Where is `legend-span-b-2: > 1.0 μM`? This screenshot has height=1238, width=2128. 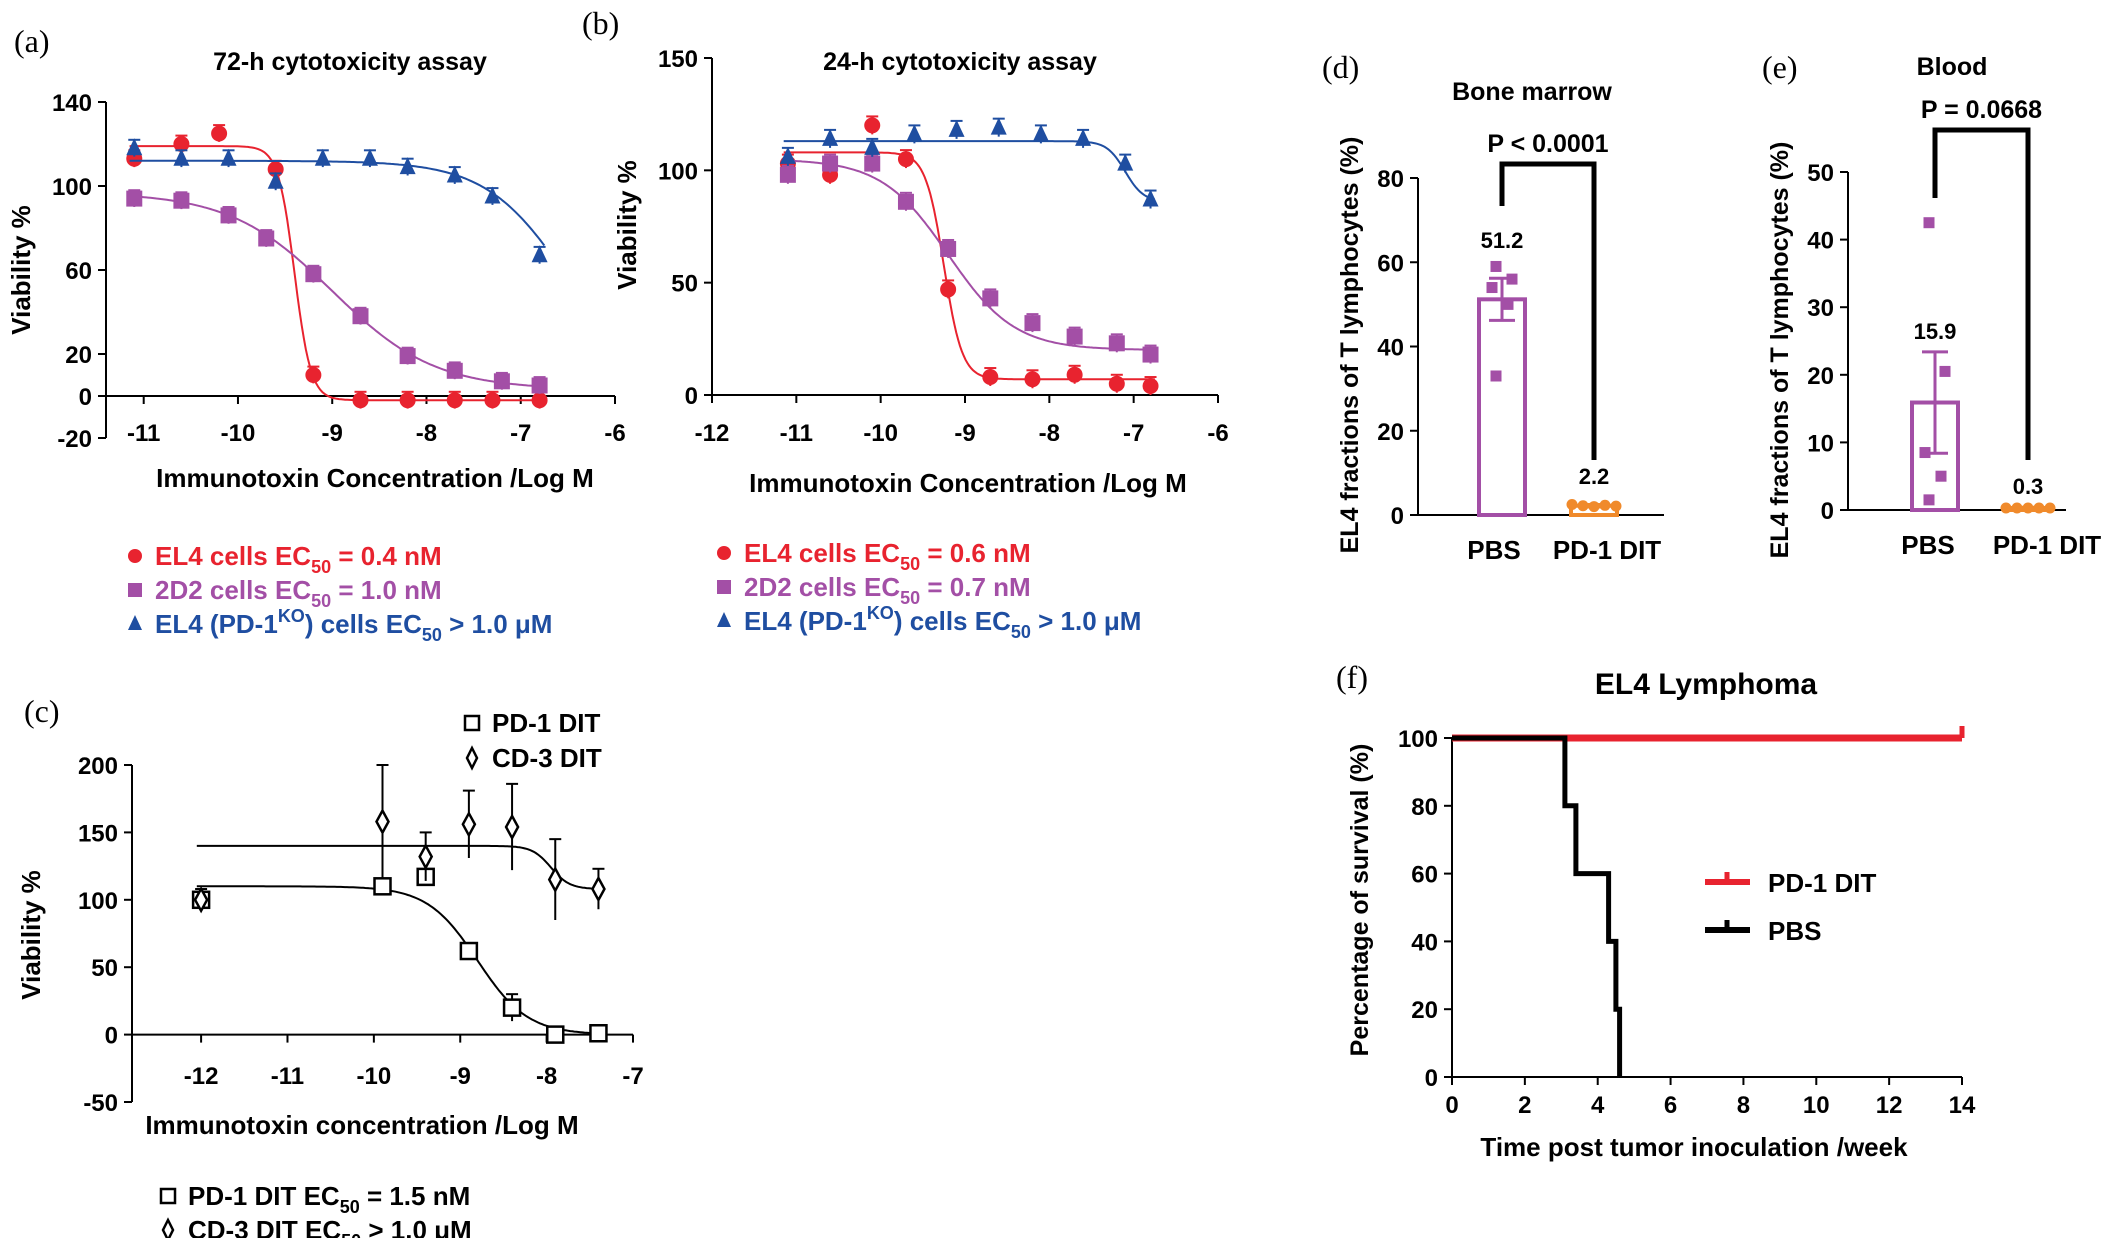 legend-span-b-2: > 1.0 μM is located at coordinates (1086, 621).